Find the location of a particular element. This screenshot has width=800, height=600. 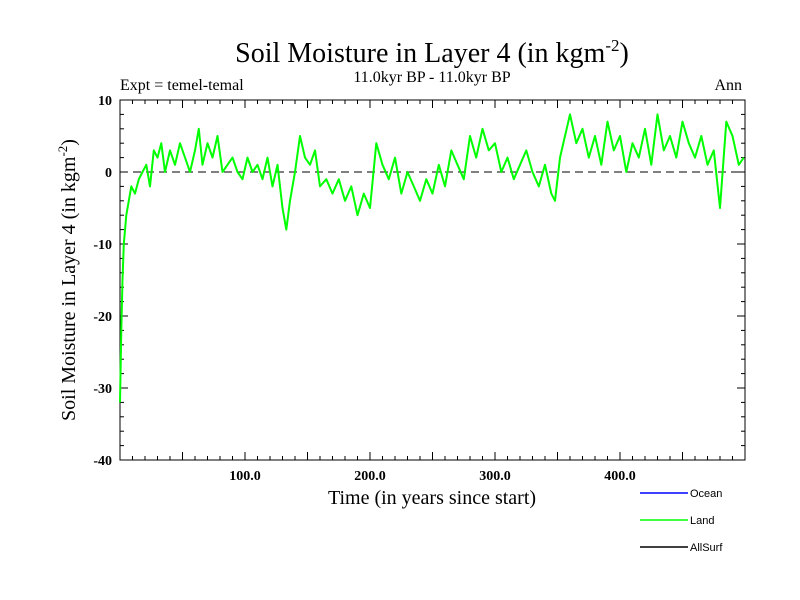

y-tick-label: -20 is located at coordinates (102, 317).